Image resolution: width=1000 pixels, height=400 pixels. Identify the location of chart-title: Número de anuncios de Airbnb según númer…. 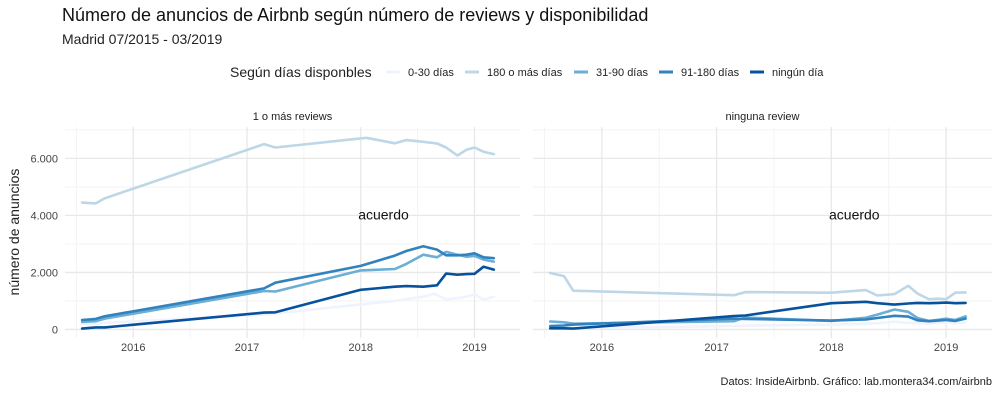
(355, 15).